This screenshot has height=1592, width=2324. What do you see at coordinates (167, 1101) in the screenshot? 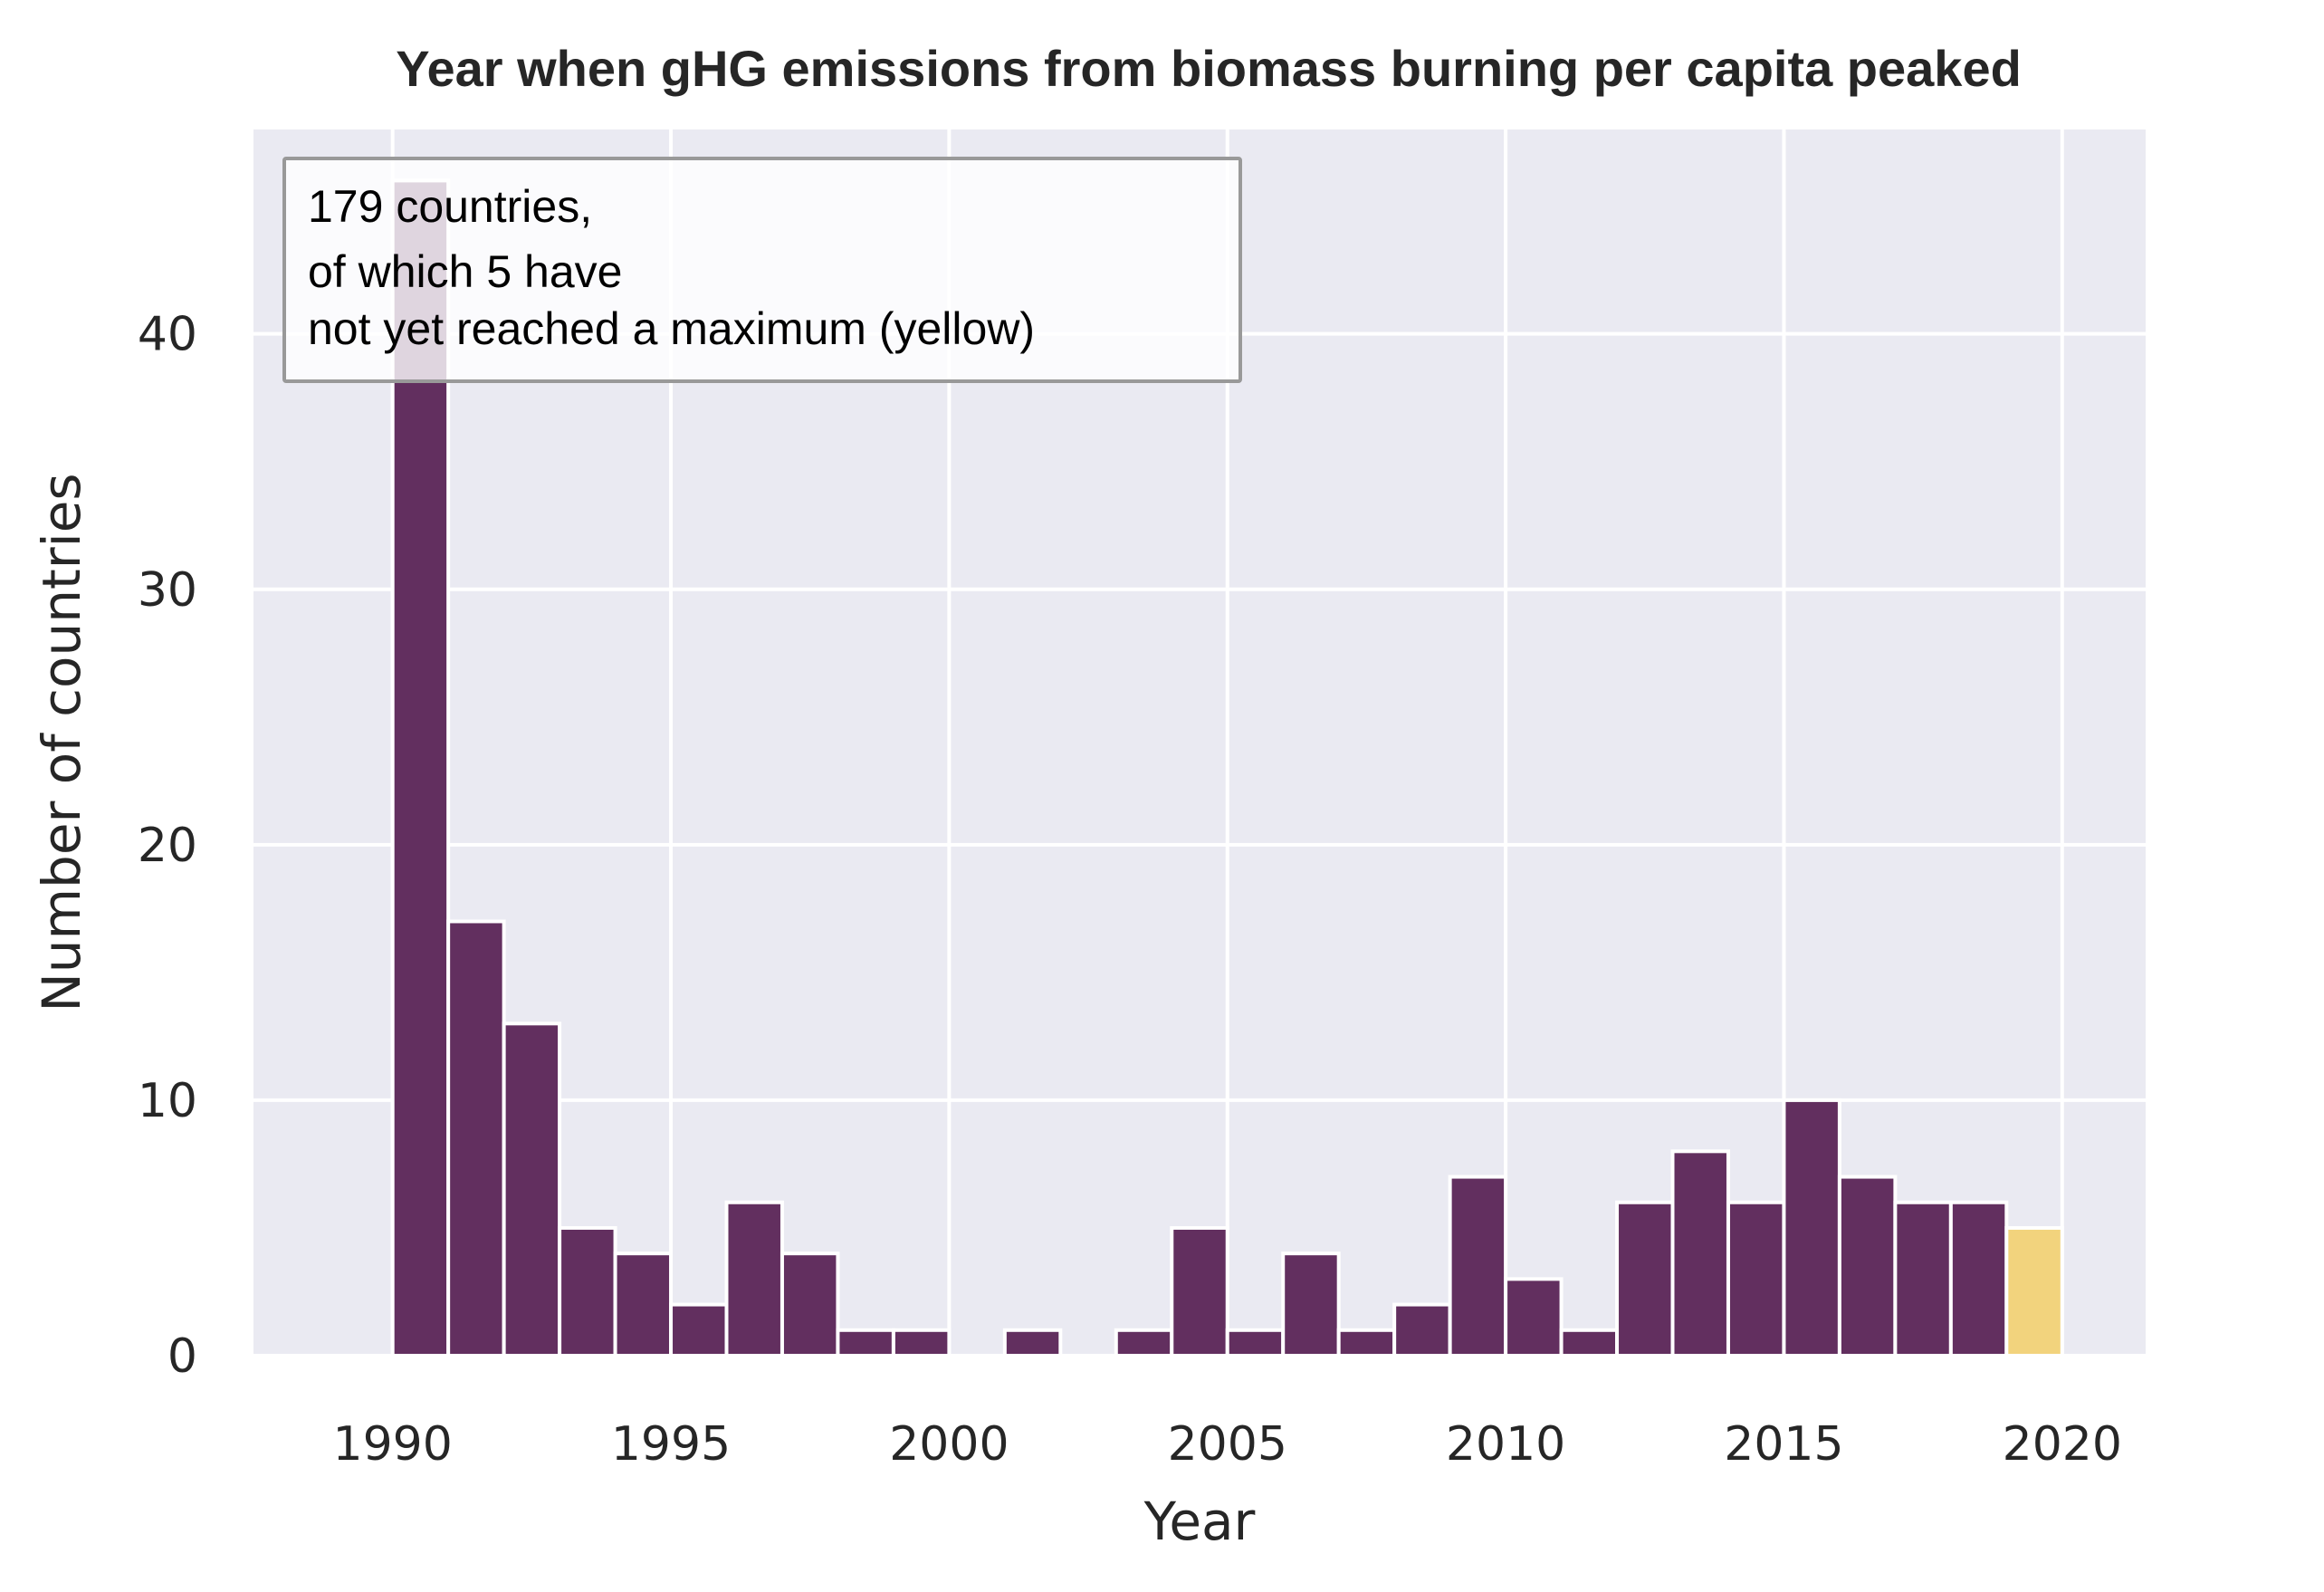
I see `y-tick-label: 10` at bounding box center [167, 1101].